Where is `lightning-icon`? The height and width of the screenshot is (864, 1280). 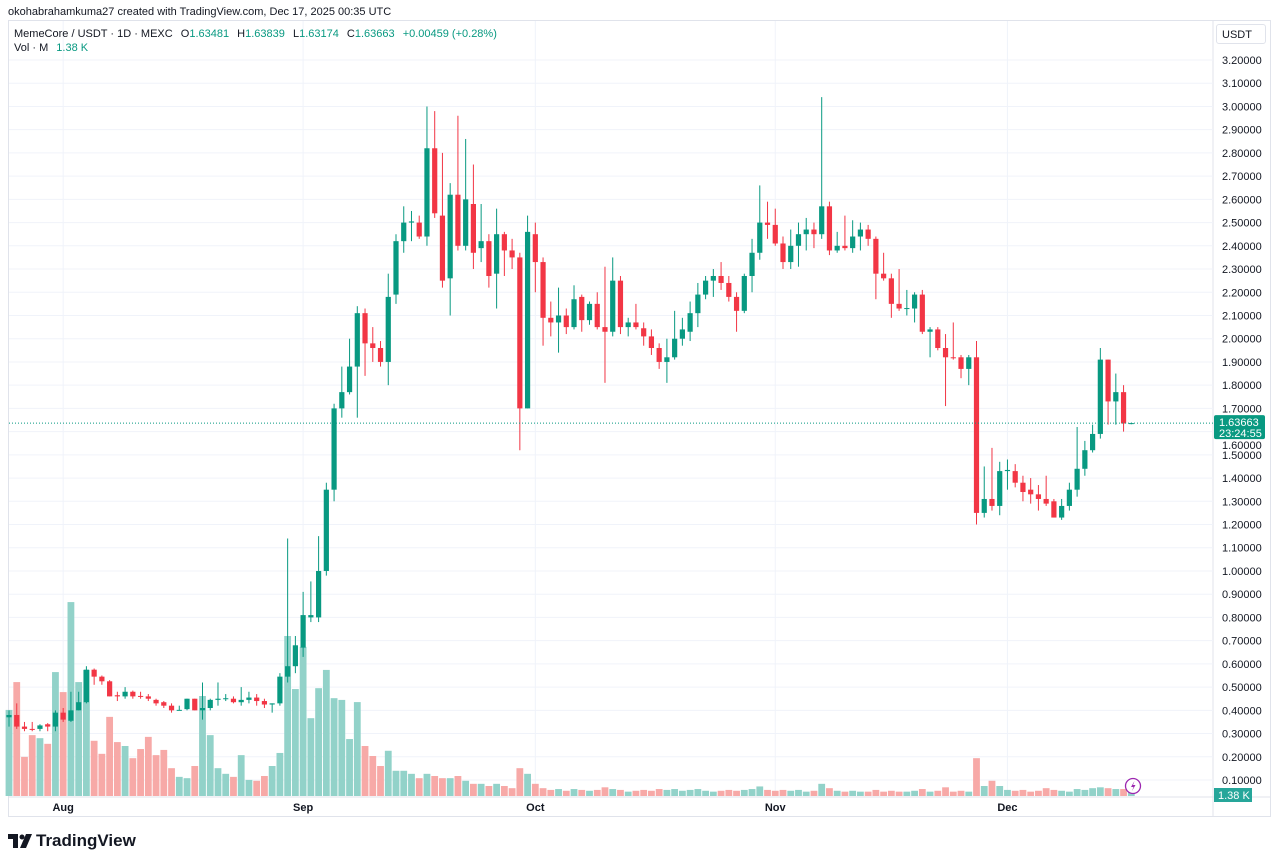
lightning-icon is located at coordinates (1133, 786).